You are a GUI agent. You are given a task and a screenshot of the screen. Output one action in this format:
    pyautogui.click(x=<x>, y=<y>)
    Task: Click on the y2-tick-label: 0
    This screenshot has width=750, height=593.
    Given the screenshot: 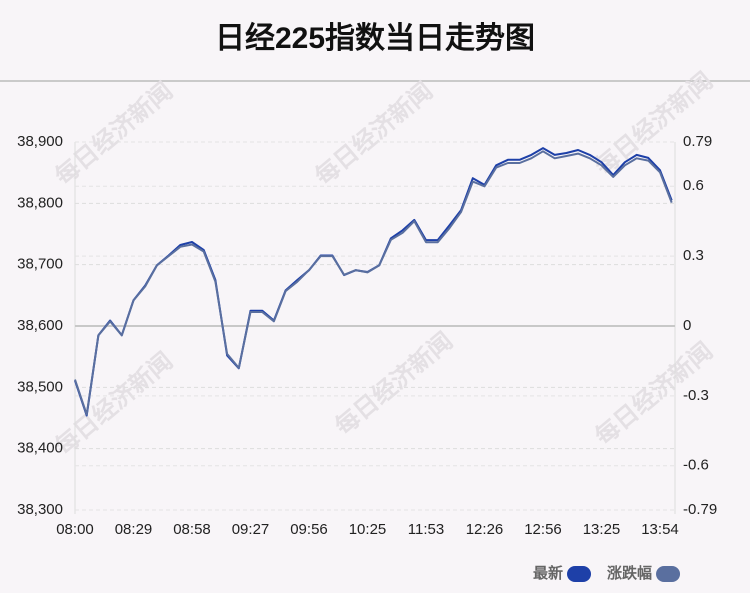 What is the action you would take?
    pyautogui.click(x=687, y=325)
    